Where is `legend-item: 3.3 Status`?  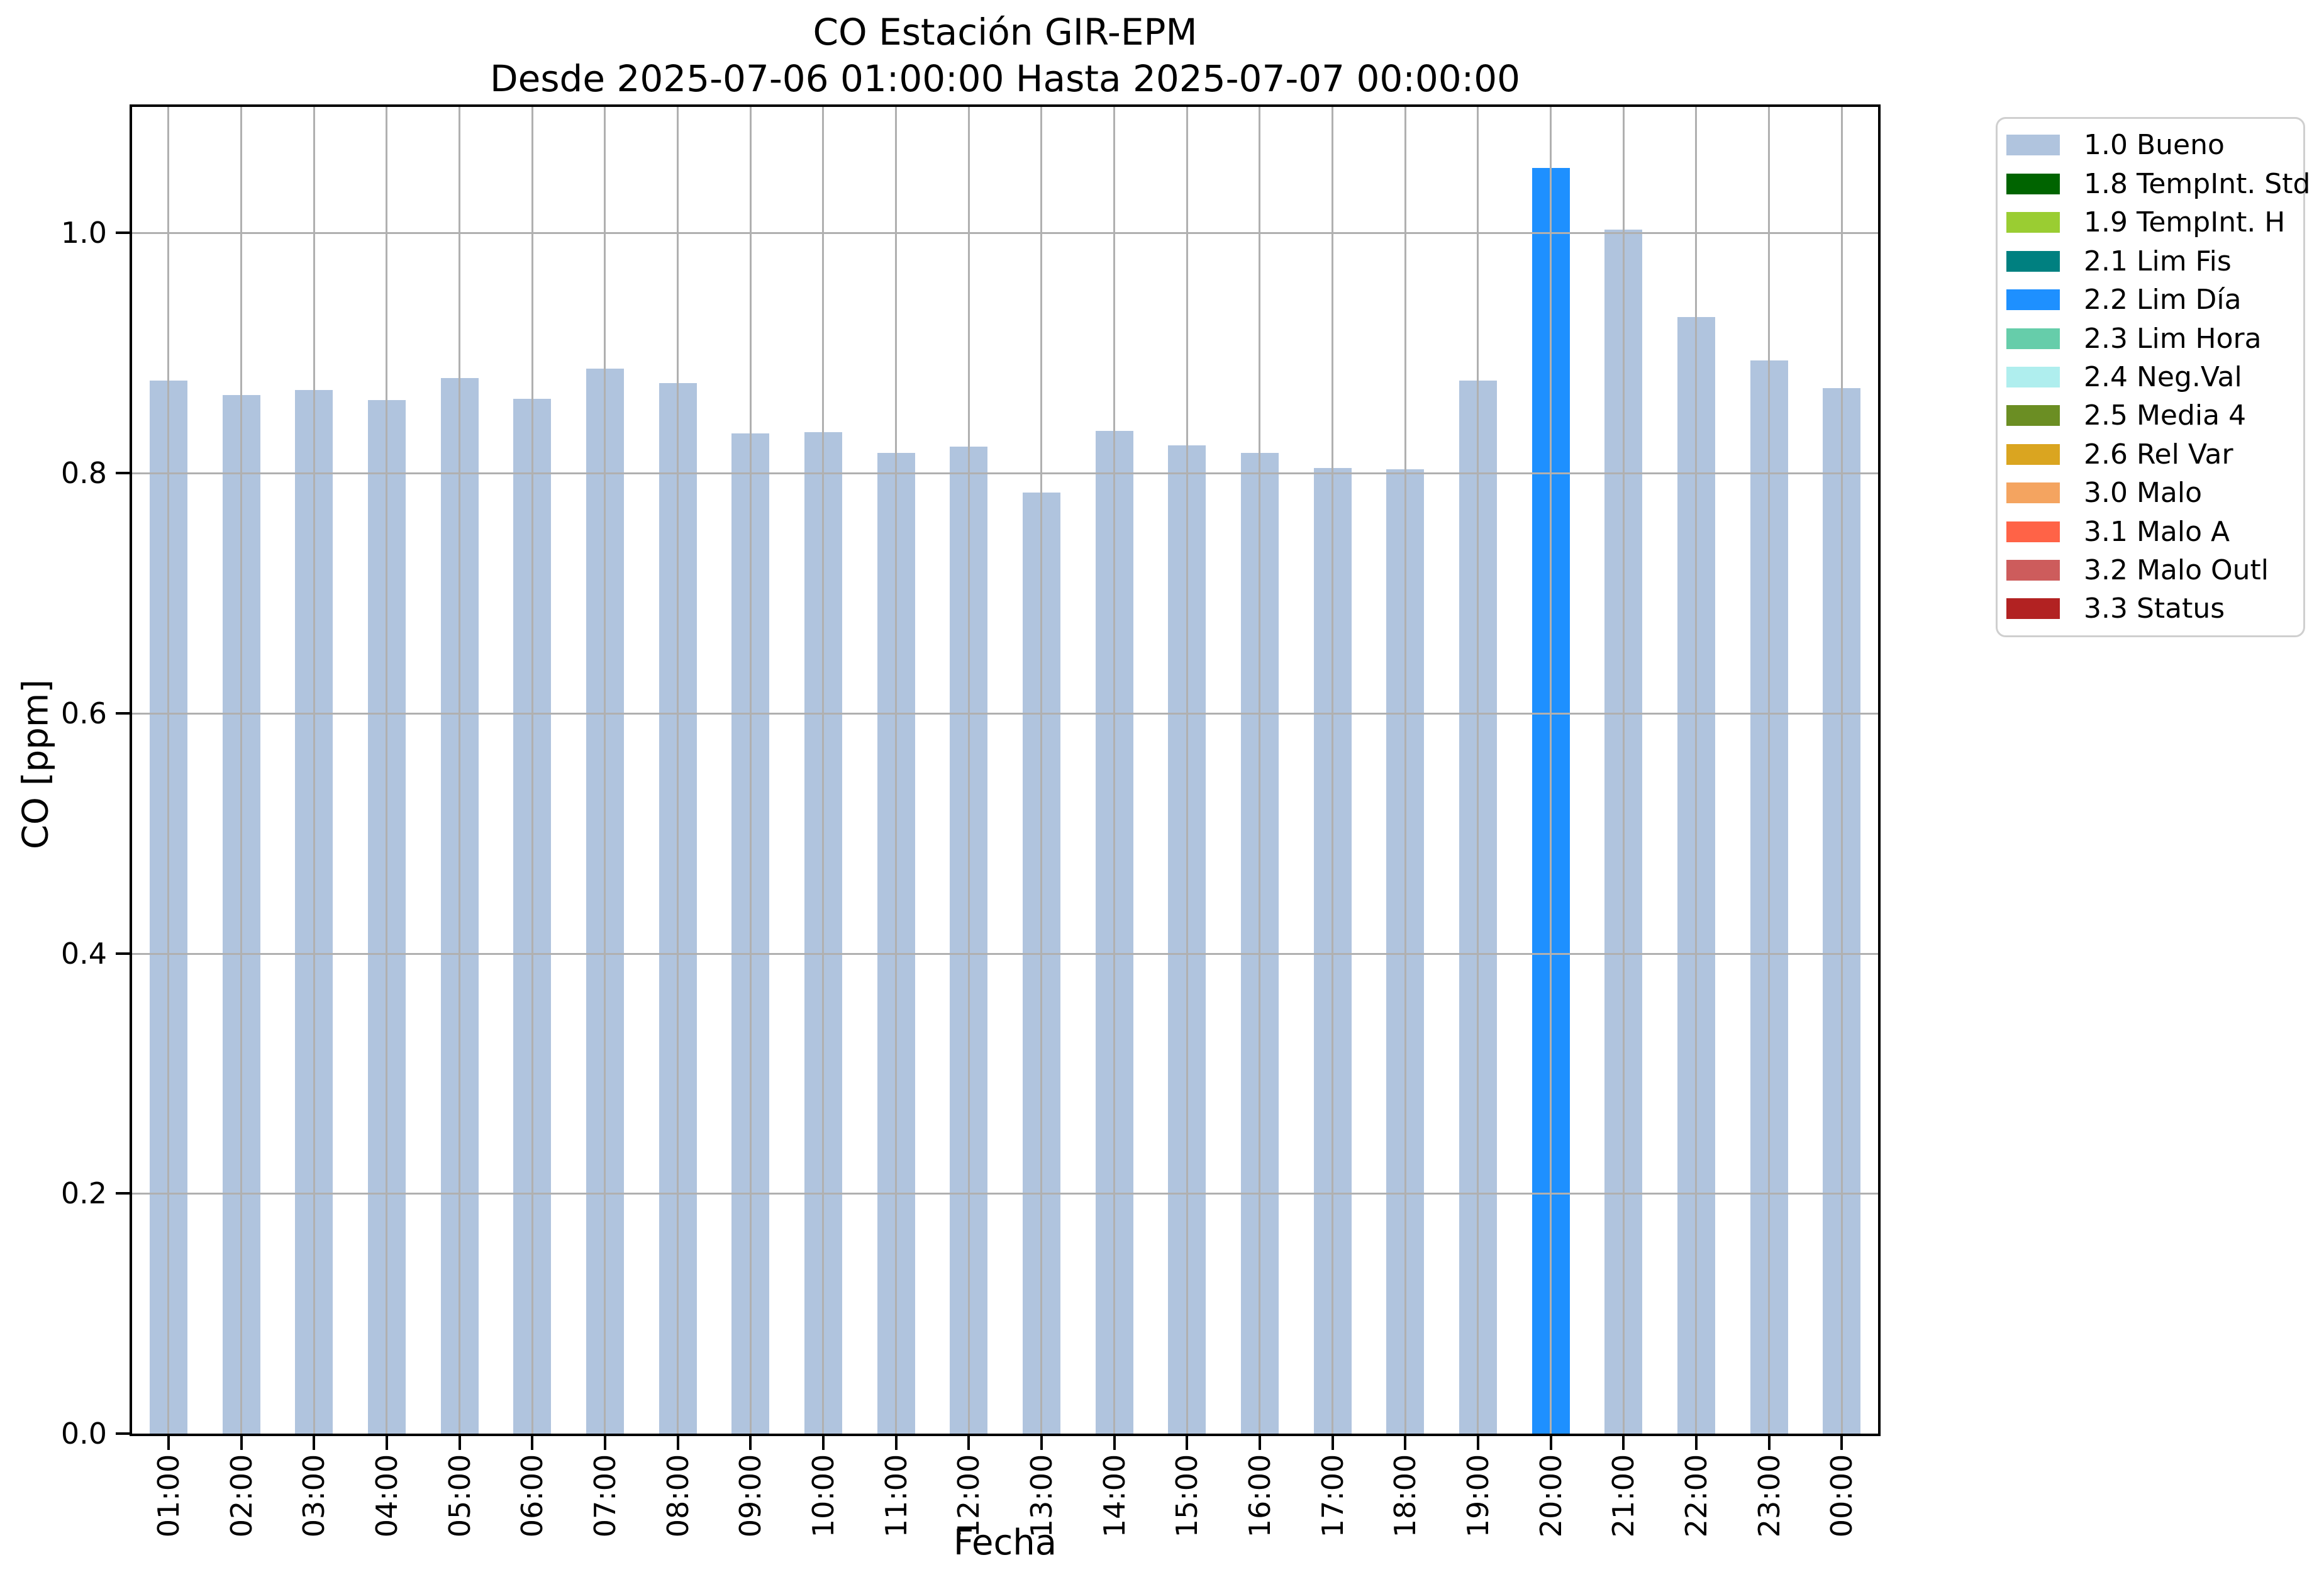
legend-item: 3.3 Status is located at coordinates (2150, 609).